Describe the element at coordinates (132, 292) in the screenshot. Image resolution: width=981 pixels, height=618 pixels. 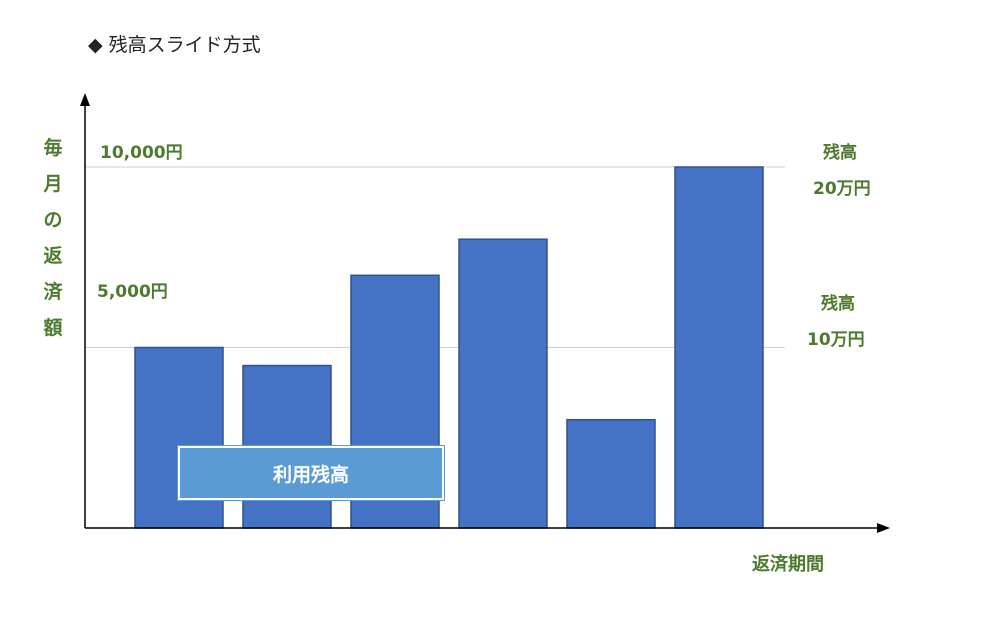
I see `tick-label-5000: 5,000円` at that location.